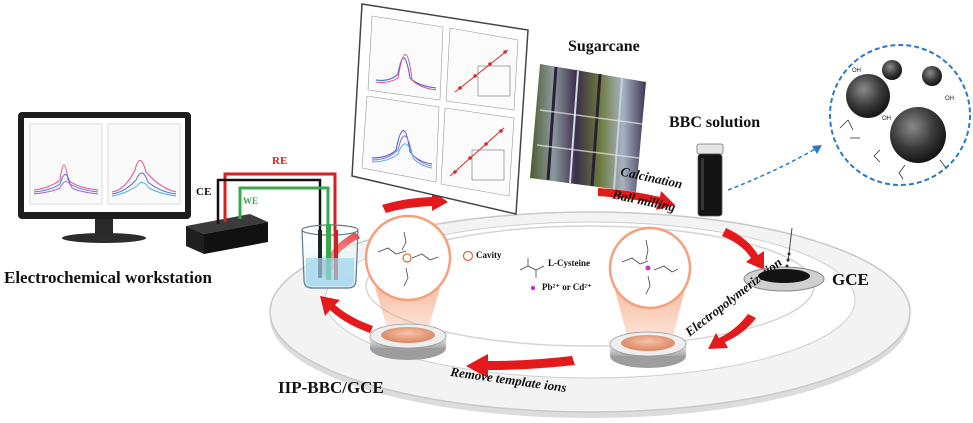 The image size is (973, 423). Describe the element at coordinates (280, 217) in the screenshot. I see `wire-red` at that location.